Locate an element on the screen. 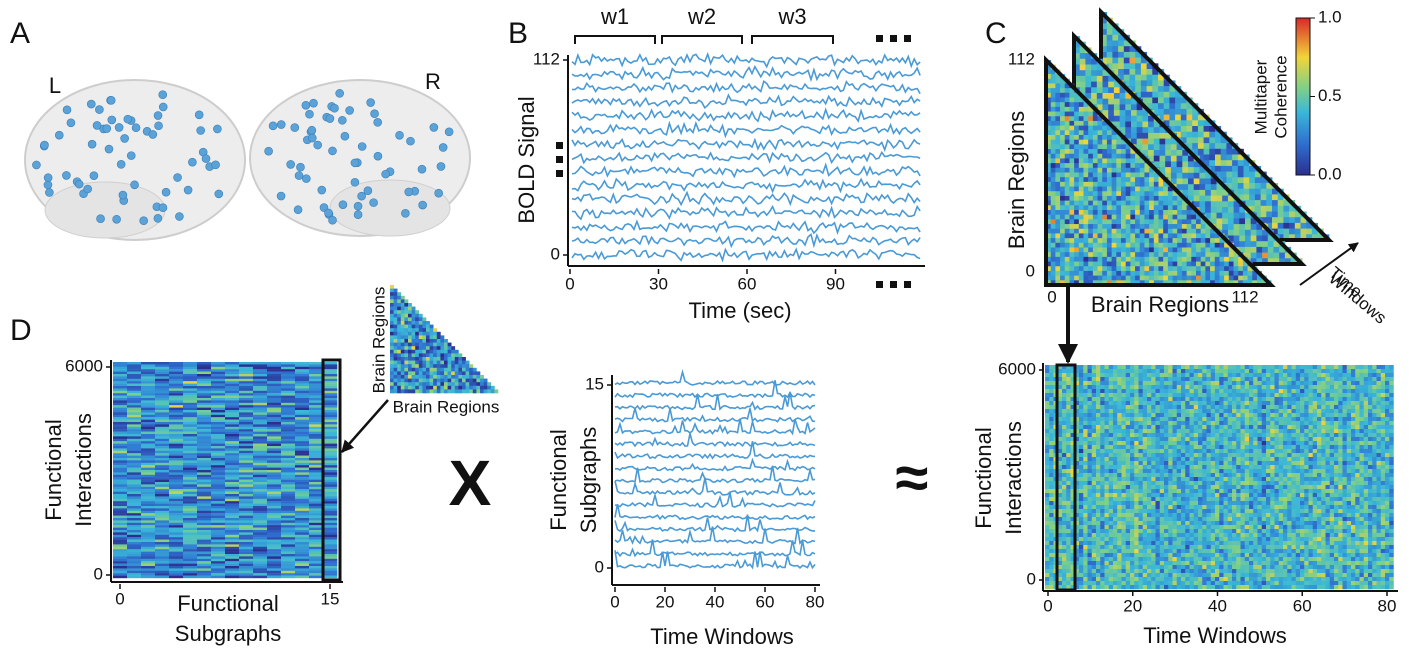 The height and width of the screenshot is (658, 1414). ellipsis-dot is located at coordinates (893, 284).